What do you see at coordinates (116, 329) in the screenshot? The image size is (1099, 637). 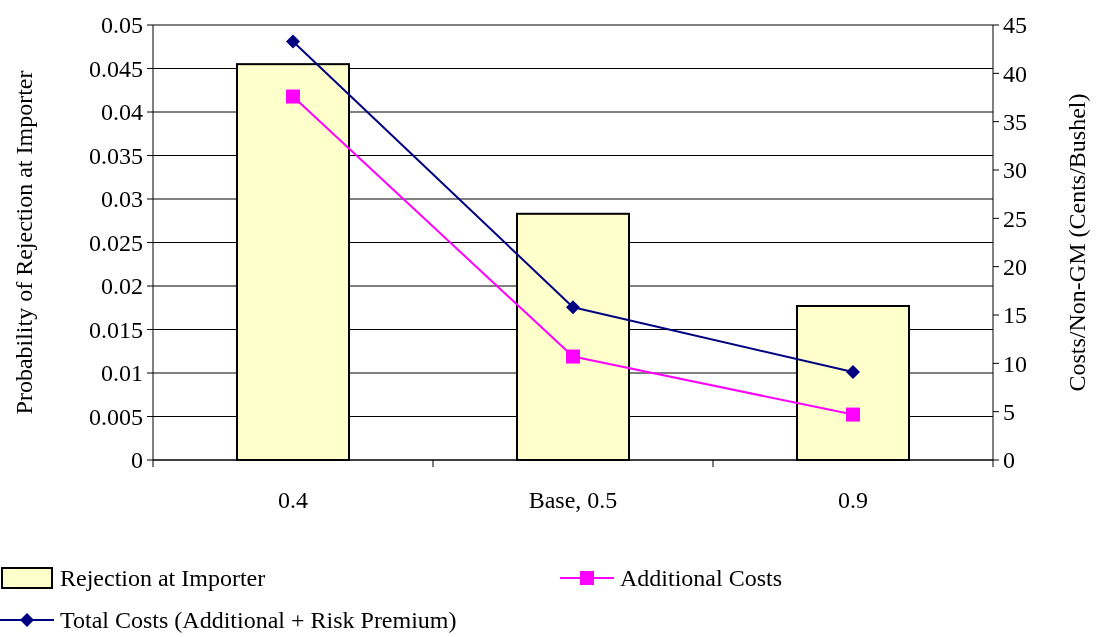 I see `y-tick-label: 0.015` at bounding box center [116, 329].